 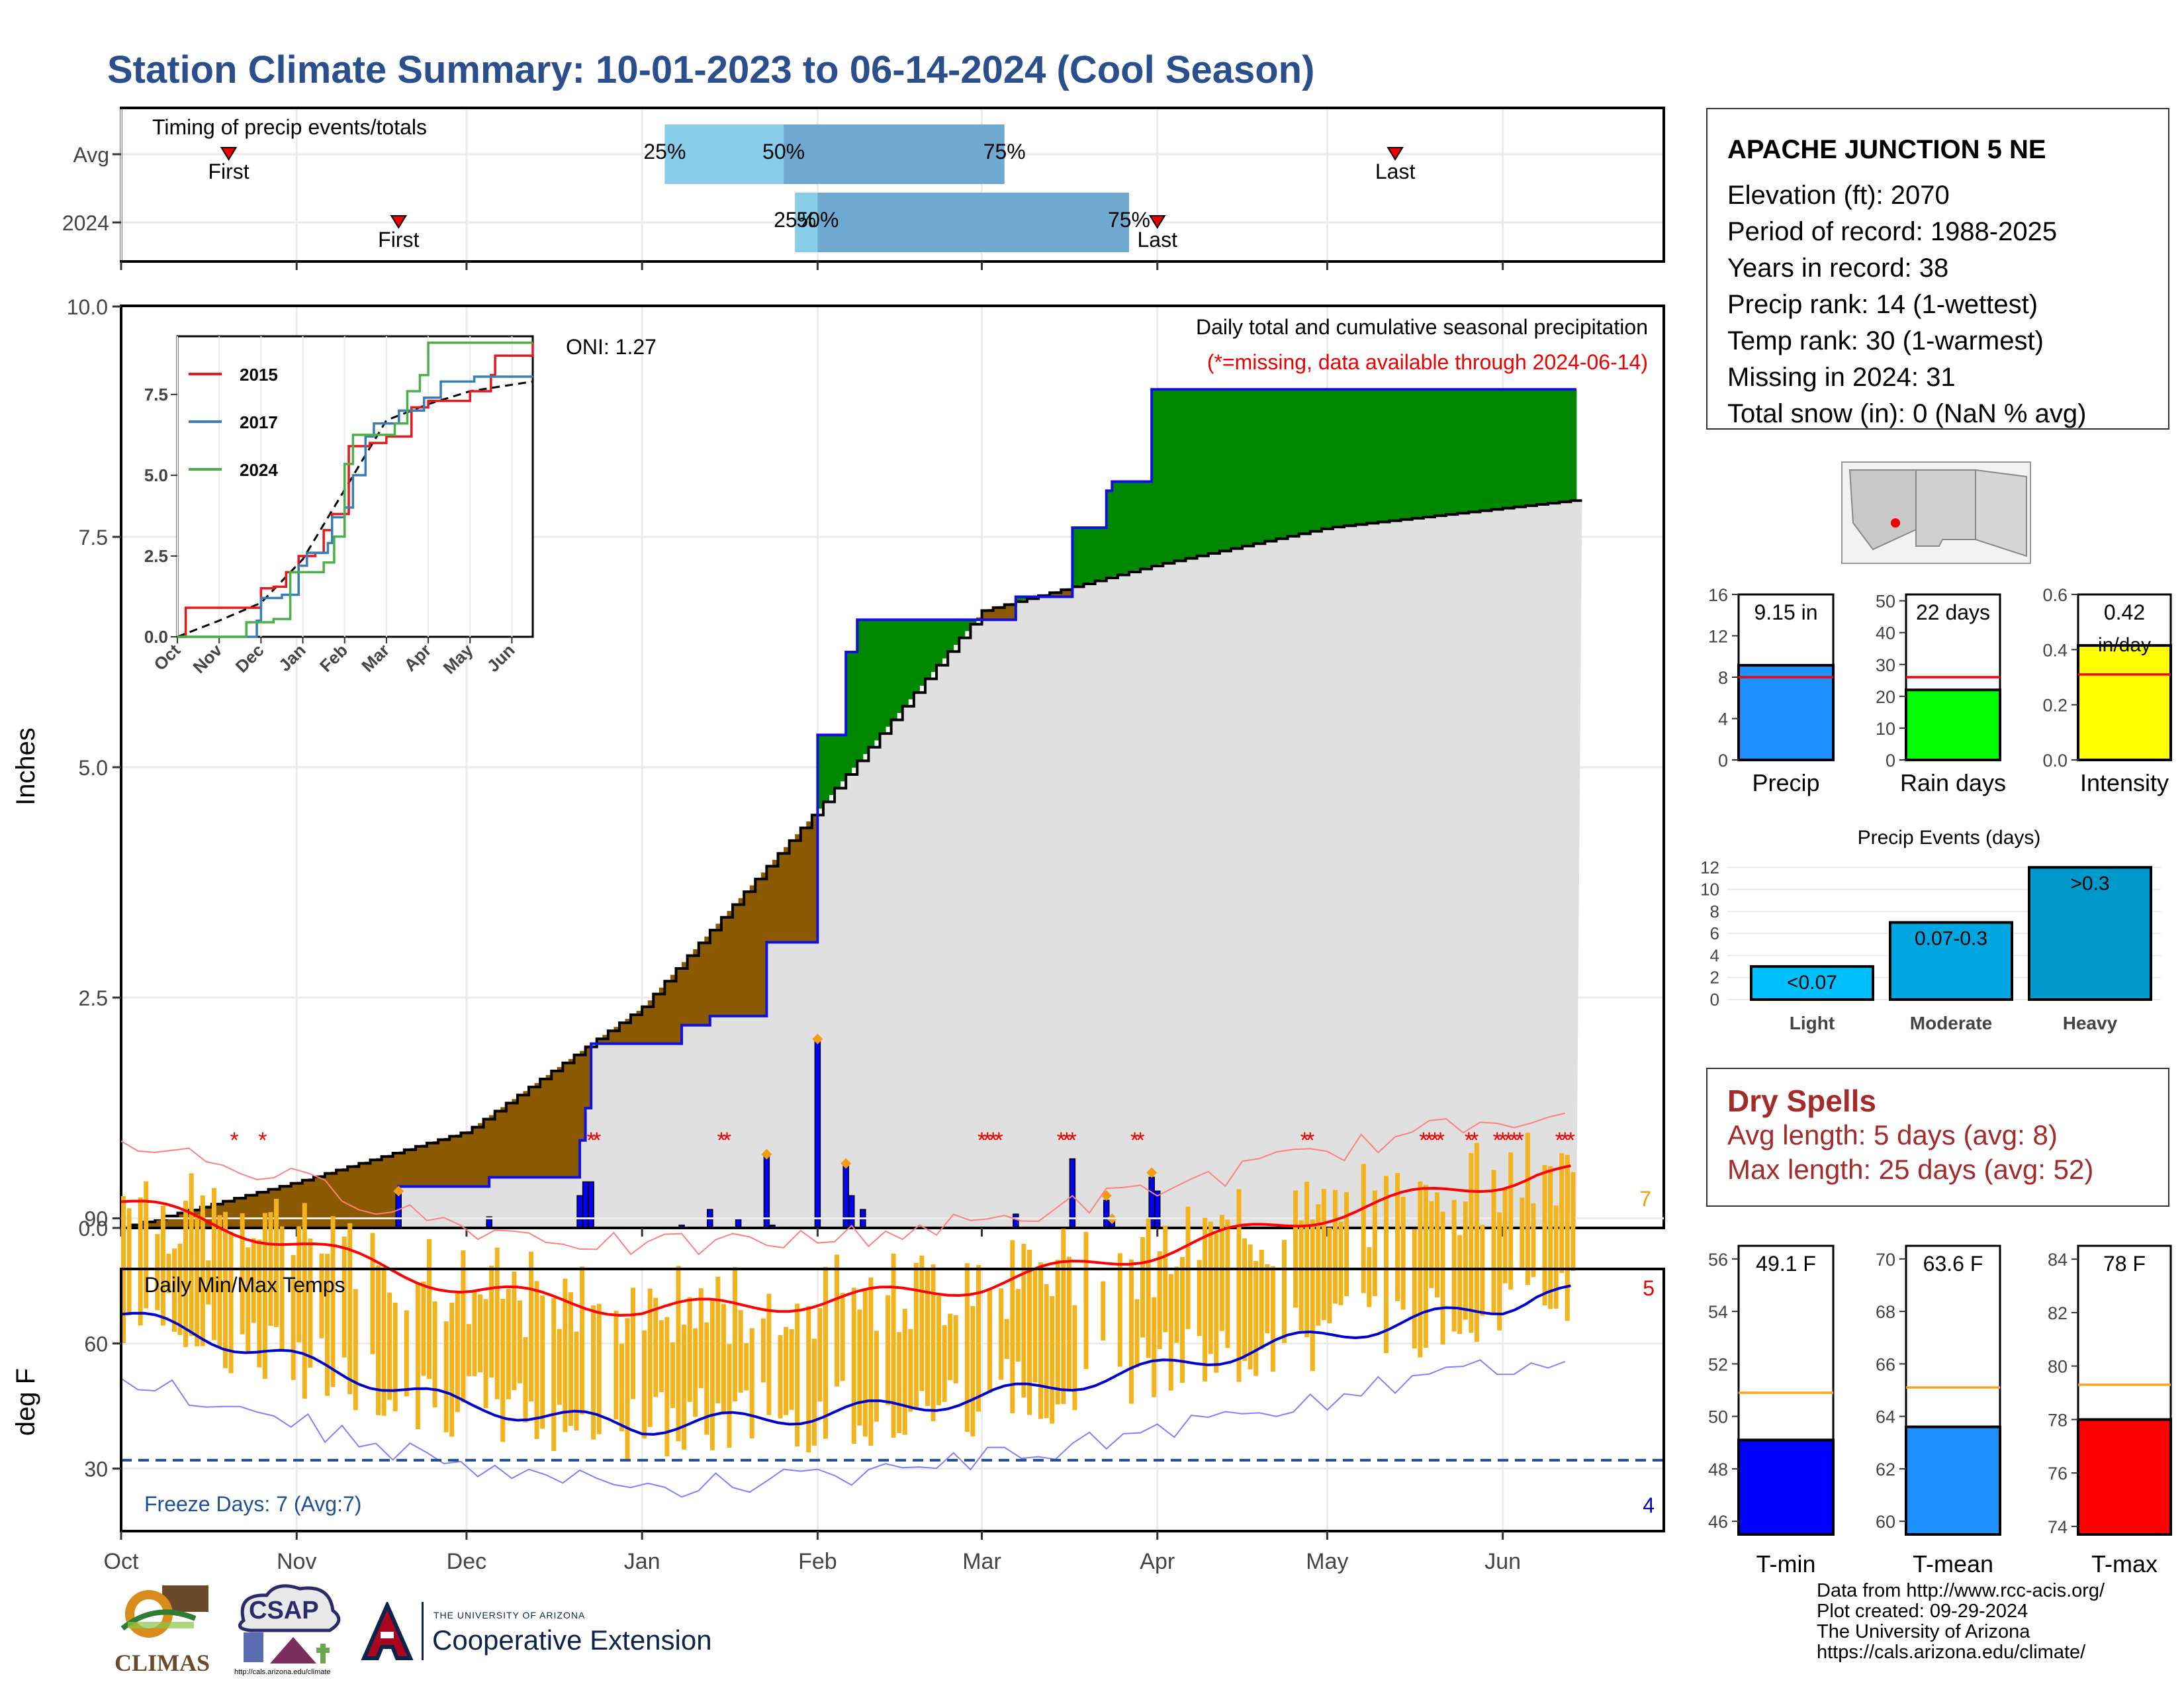 I want to click on first-marker, so click(x=229, y=154).